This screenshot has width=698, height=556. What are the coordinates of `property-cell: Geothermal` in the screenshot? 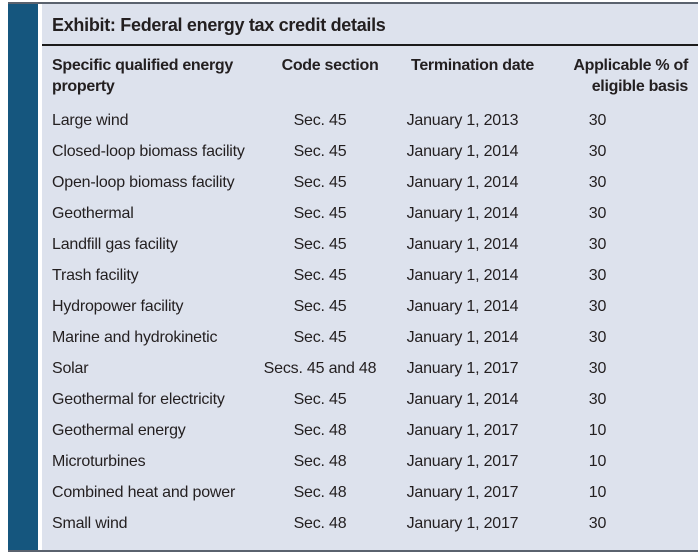 It's located at (93, 213).